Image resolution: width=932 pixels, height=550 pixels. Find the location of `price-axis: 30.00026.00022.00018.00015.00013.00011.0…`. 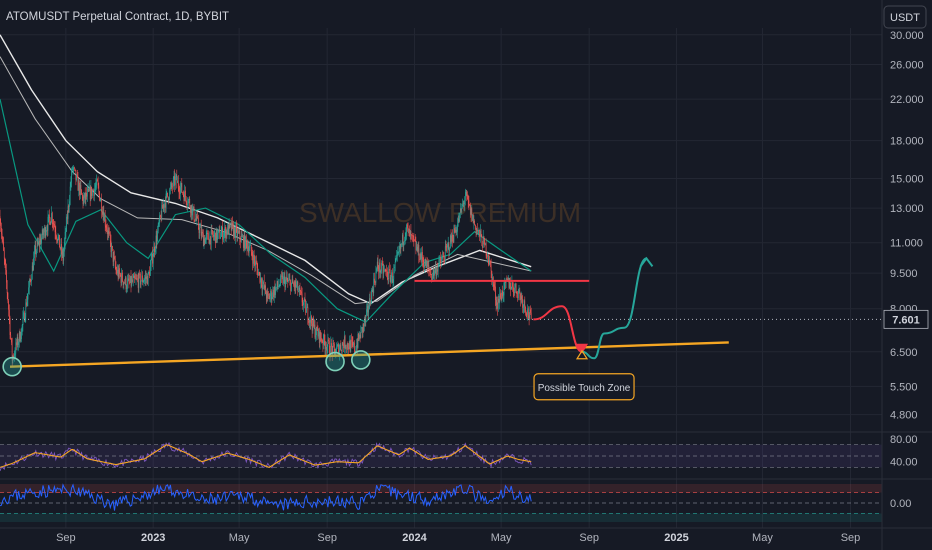

price-axis: 30.00026.00022.00018.00015.00013.00011.0… is located at coordinates (905, 275).